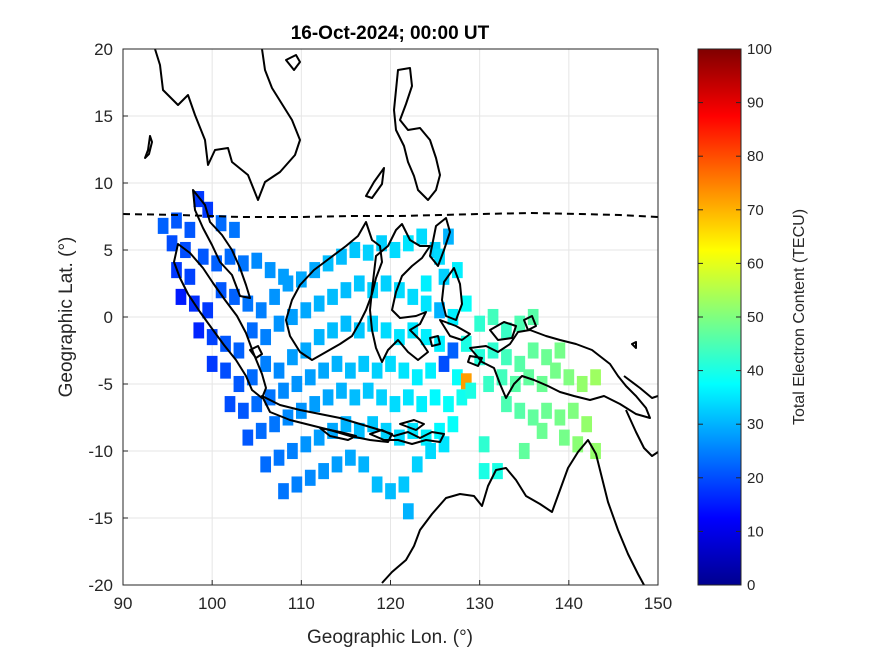 The image size is (875, 656). What do you see at coordinates (123, 603) in the screenshot?
I see `x-tick-label: 90` at bounding box center [123, 603].